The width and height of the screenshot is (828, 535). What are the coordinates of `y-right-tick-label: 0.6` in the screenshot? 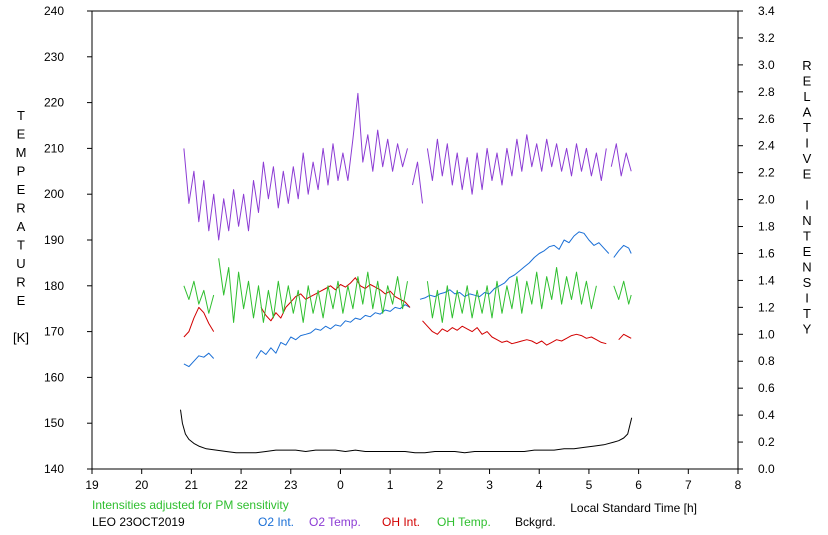 It's located at (766, 388).